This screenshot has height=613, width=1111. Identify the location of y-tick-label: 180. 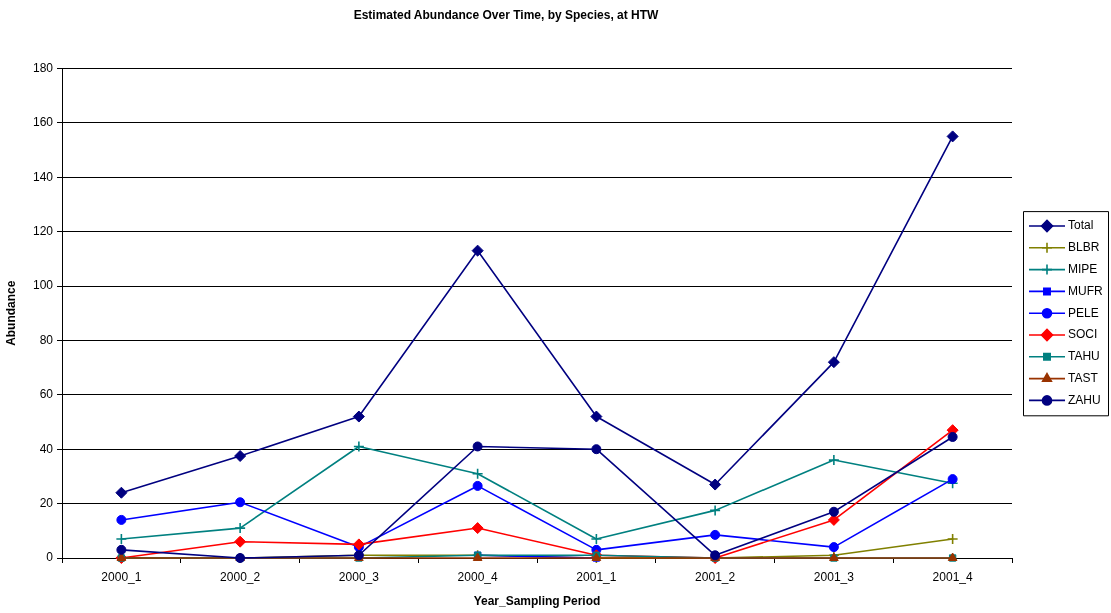
(43, 67).